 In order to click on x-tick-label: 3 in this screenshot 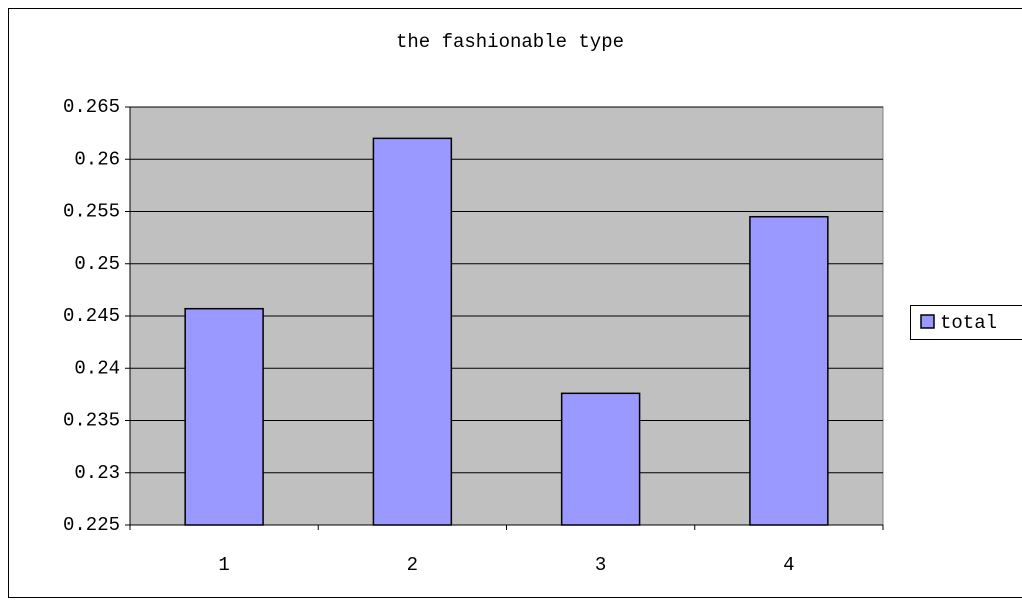, I will do `click(600, 565)`.